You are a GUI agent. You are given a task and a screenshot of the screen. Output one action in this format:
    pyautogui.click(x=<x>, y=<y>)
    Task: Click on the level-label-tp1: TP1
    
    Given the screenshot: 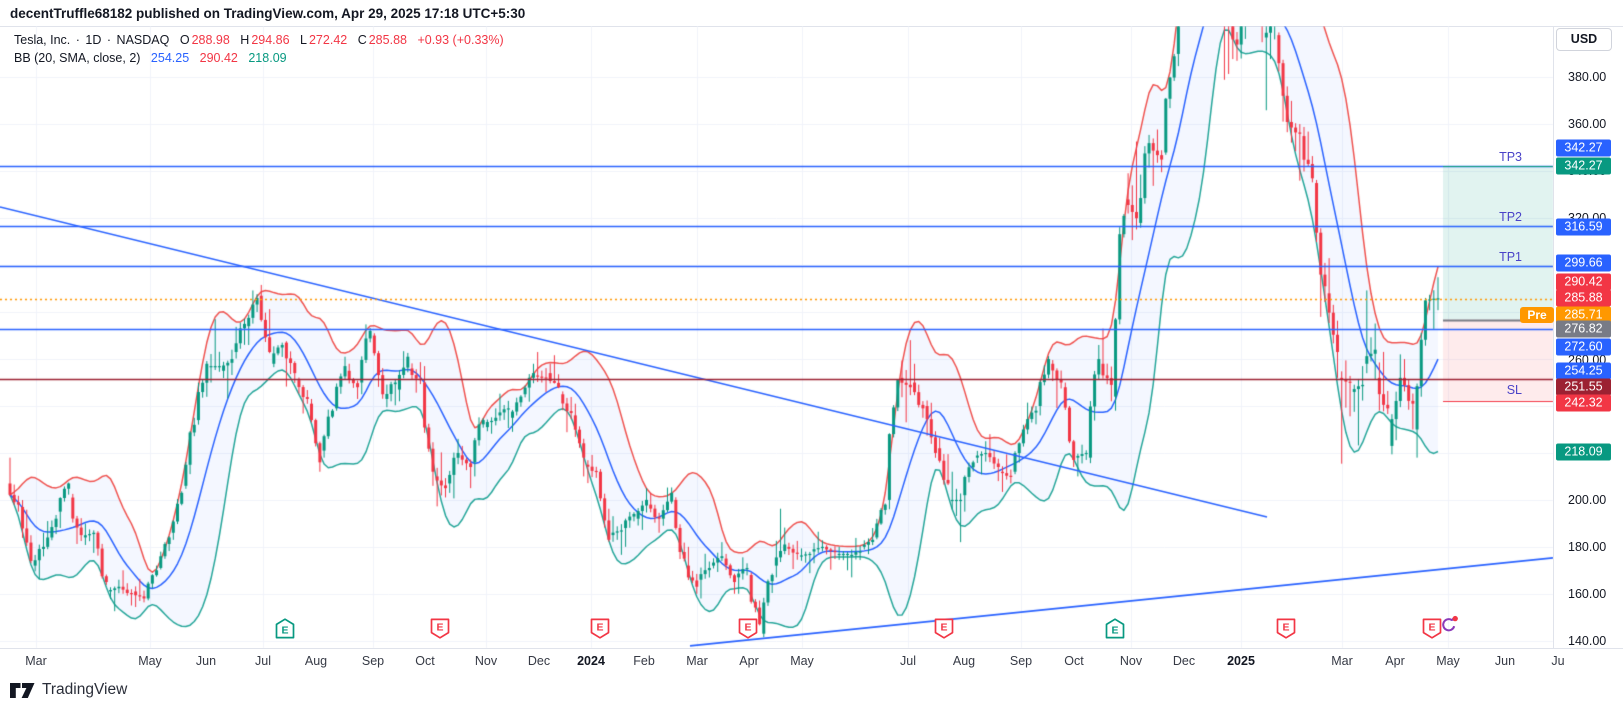 What is the action you would take?
    pyautogui.click(x=1510, y=256)
    